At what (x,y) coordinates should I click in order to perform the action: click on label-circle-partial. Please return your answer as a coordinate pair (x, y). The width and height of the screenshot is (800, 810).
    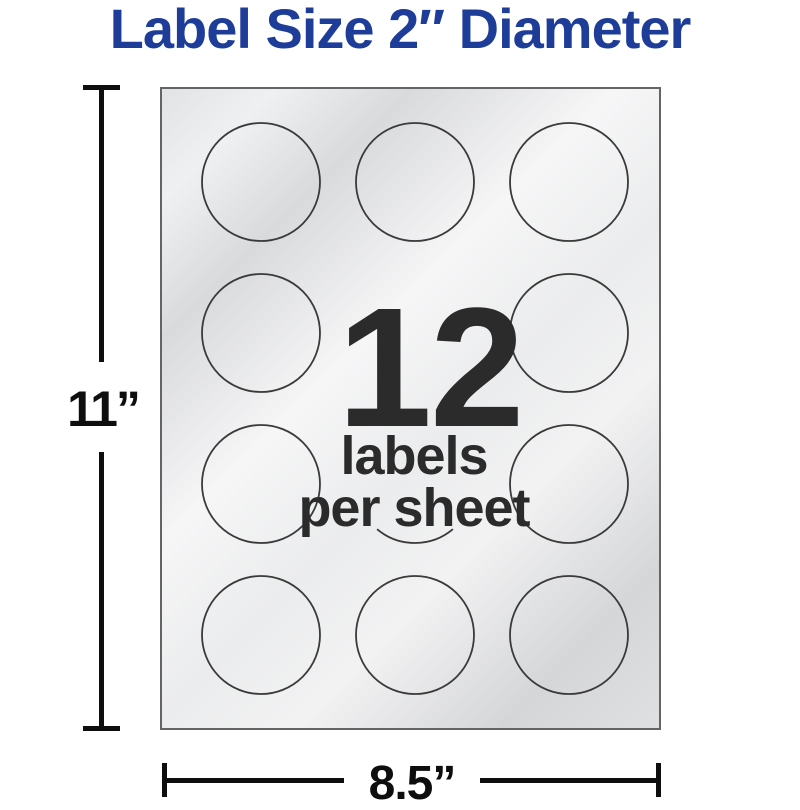
    Looking at the image, I should click on (415, 536).